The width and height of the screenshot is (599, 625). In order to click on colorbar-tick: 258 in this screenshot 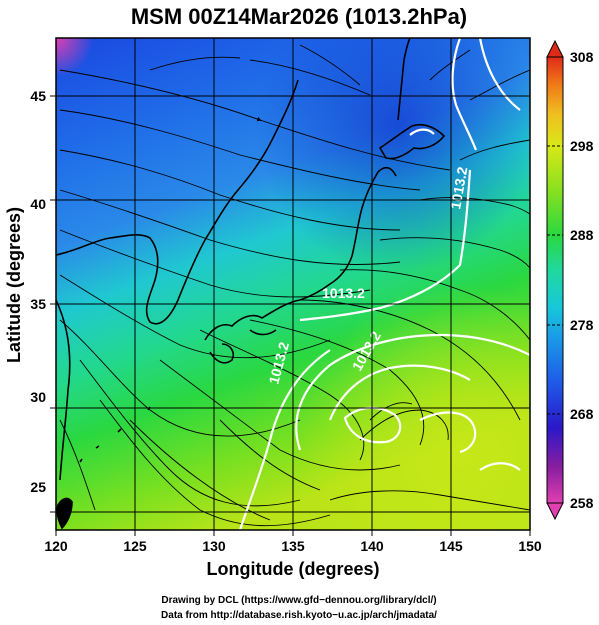, I will do `click(582, 503)`.